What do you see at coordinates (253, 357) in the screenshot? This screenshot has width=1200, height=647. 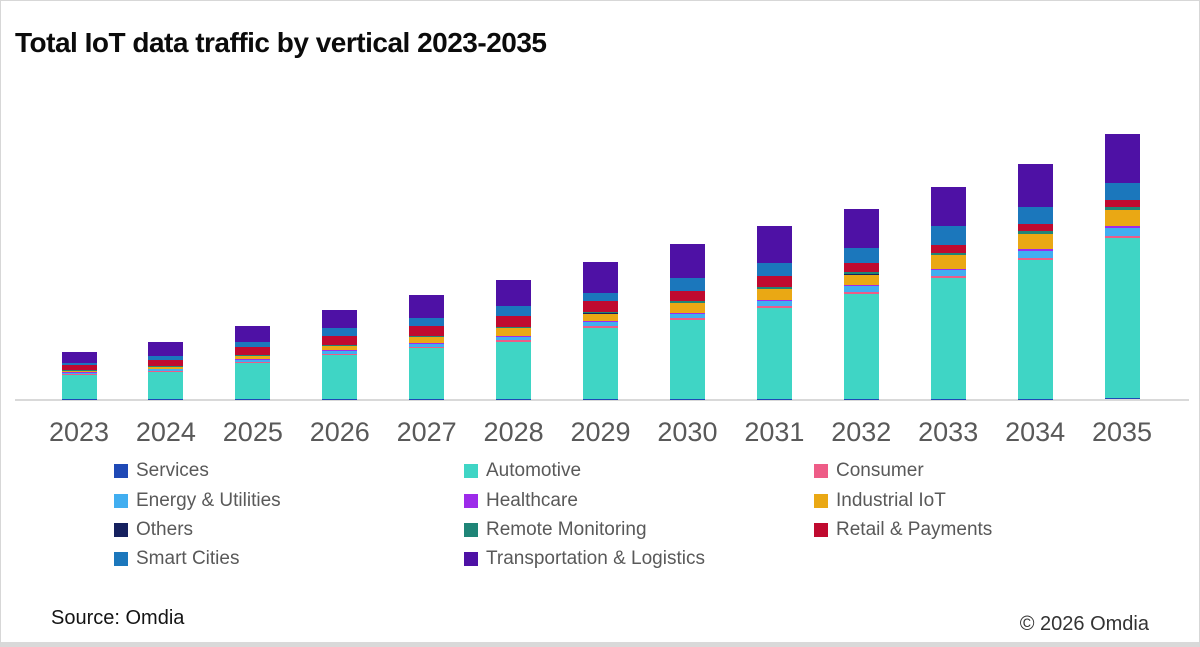 I see `bar-segment-2025-industrial-iot` at bounding box center [253, 357].